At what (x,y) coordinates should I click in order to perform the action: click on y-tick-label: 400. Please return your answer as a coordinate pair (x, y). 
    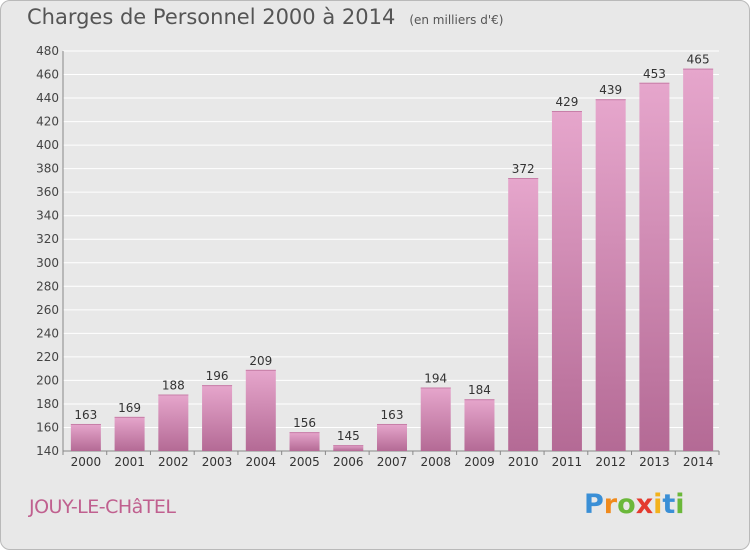
    Looking at the image, I should click on (47, 145).